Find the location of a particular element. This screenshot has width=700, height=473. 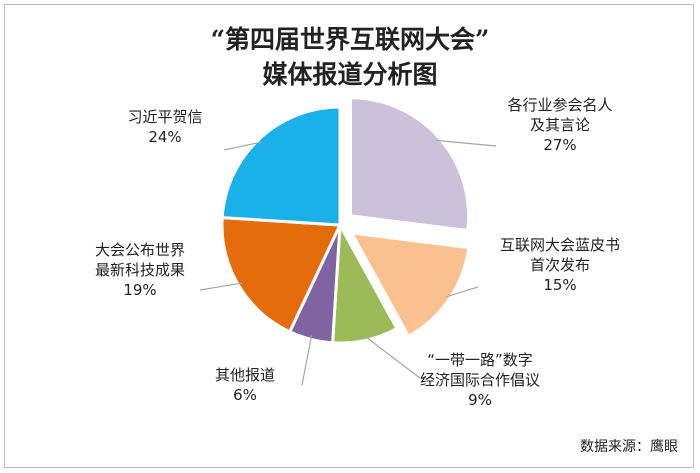

data-label-xi-letter: 习近平贺信 24% is located at coordinates (164, 127).